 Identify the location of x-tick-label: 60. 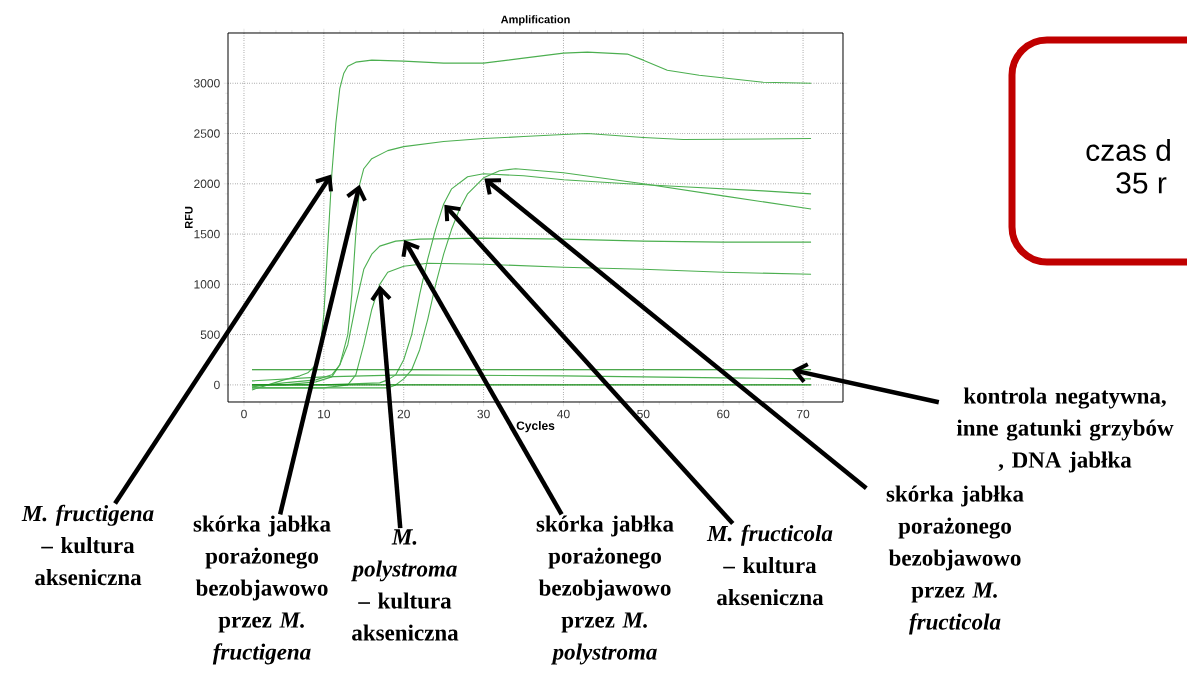
(723, 414).